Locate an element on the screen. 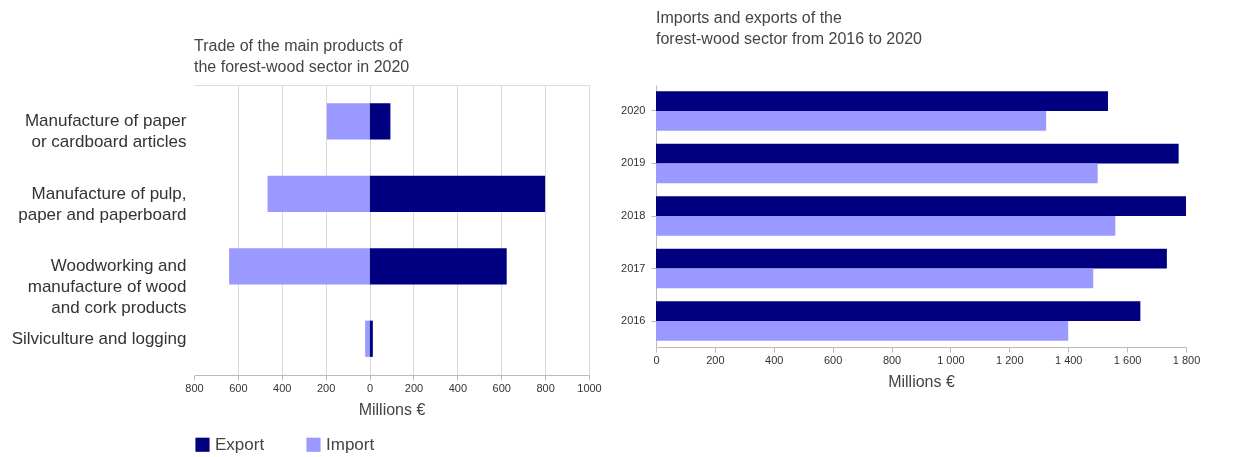 The width and height of the screenshot is (1244, 457). legend-label: Export is located at coordinates (240, 444).